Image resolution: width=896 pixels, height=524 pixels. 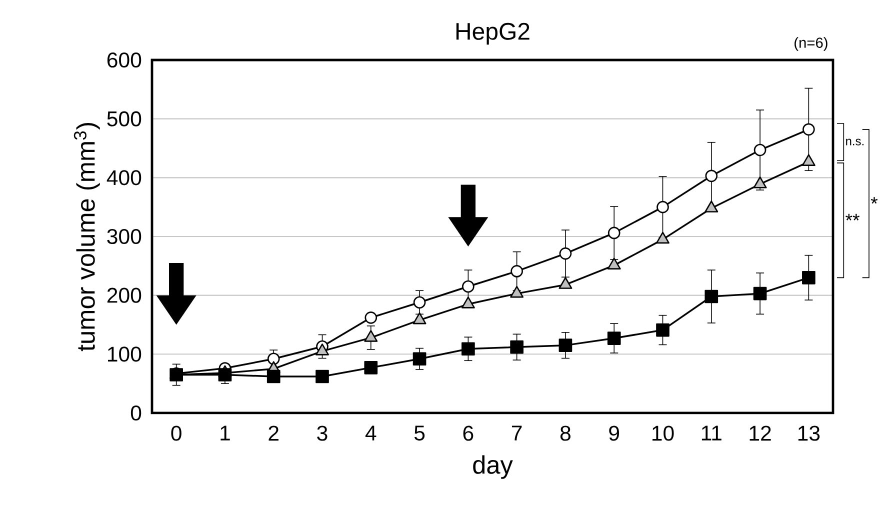 I want to click on y-tick-label: 100, so click(x=125, y=354).